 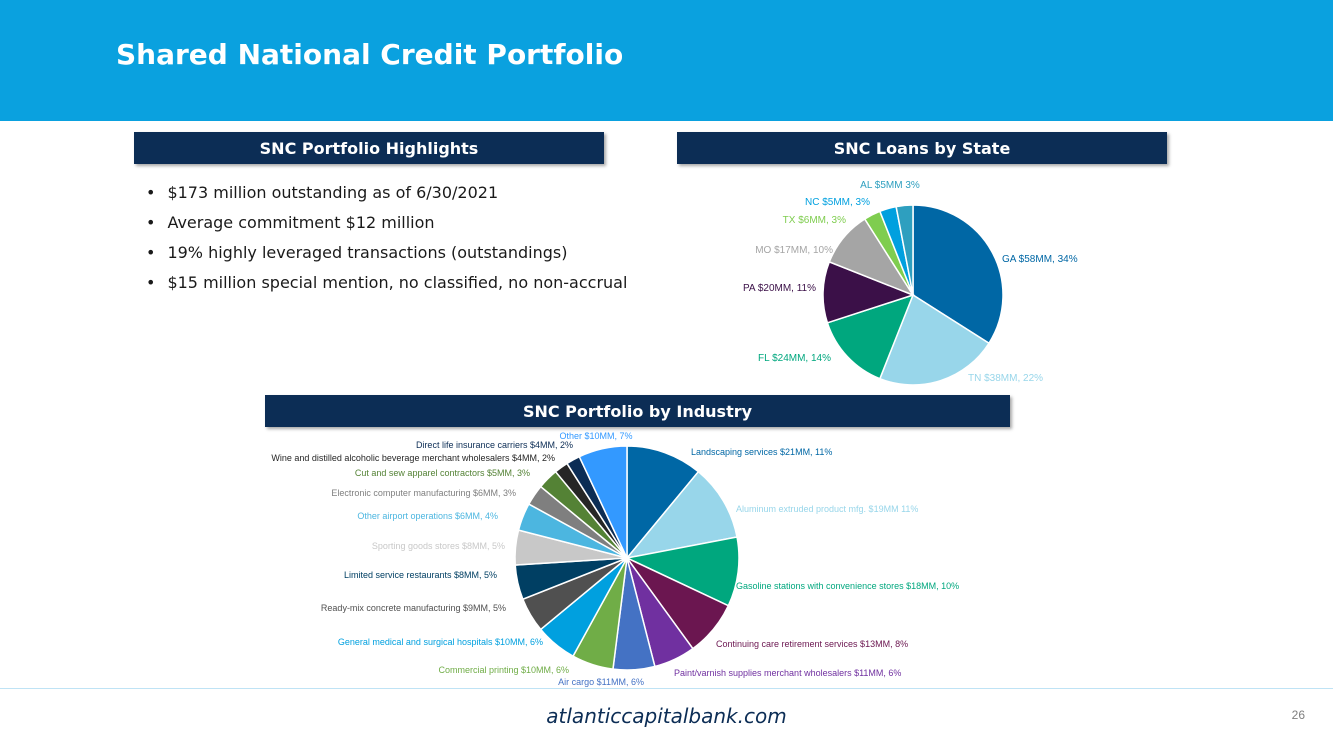 I want to click on industry-header: SNC Portfolio by Industry, so click(x=637, y=411).